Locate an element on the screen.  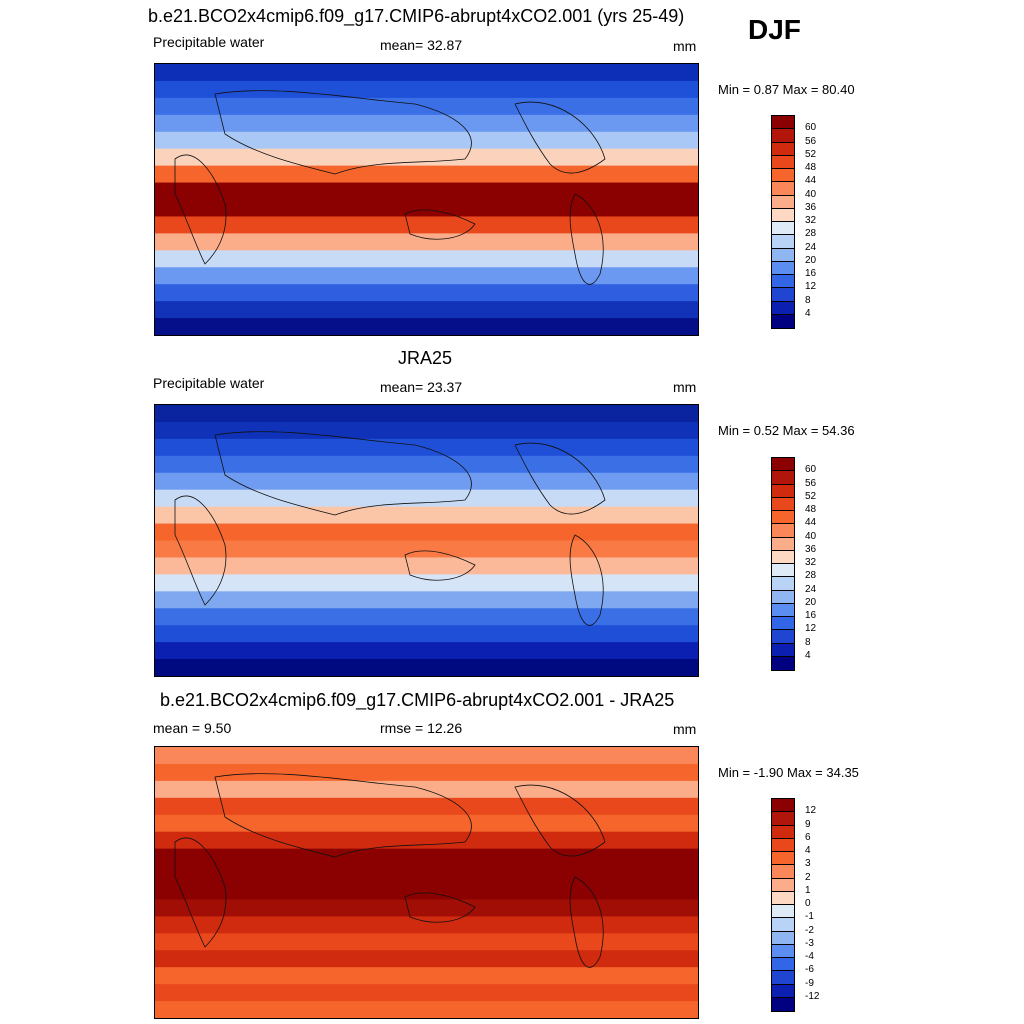
colorbar-tick-label: 36 is located at coordinates (811, 207).